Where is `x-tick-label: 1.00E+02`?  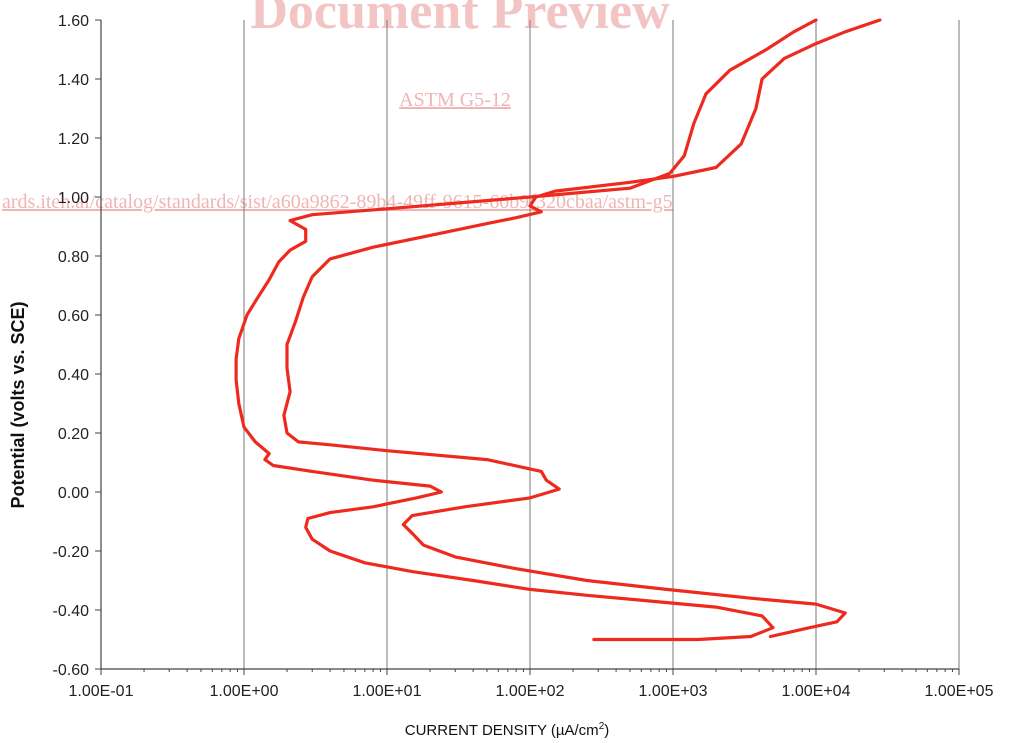
x-tick-label: 1.00E+02 is located at coordinates (530, 691).